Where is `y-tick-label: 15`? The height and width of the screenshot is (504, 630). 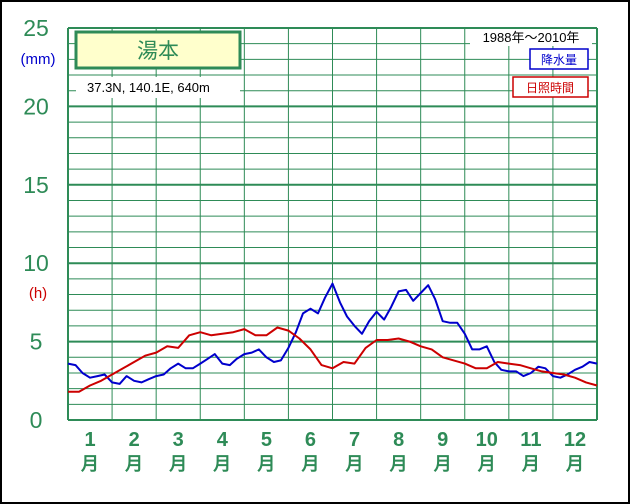 y-tick-label: 15 is located at coordinates (36, 185).